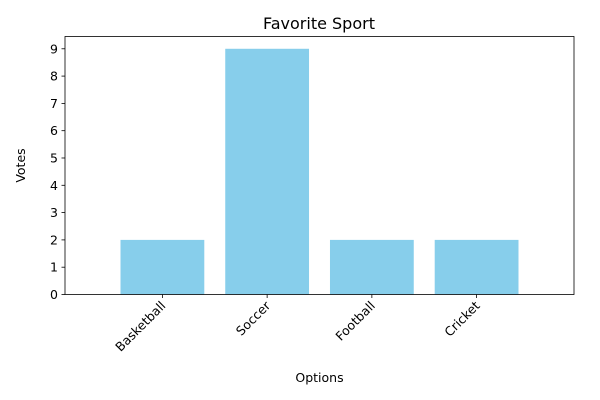  I want to click on y-tick-label: 5, so click(54, 157).